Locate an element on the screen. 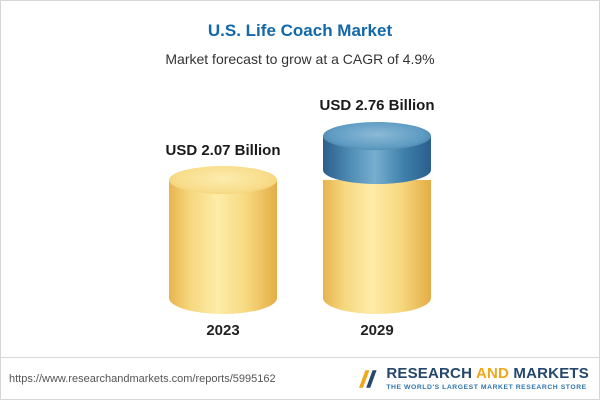  bar-2023-top-ellipse is located at coordinates (223, 180).